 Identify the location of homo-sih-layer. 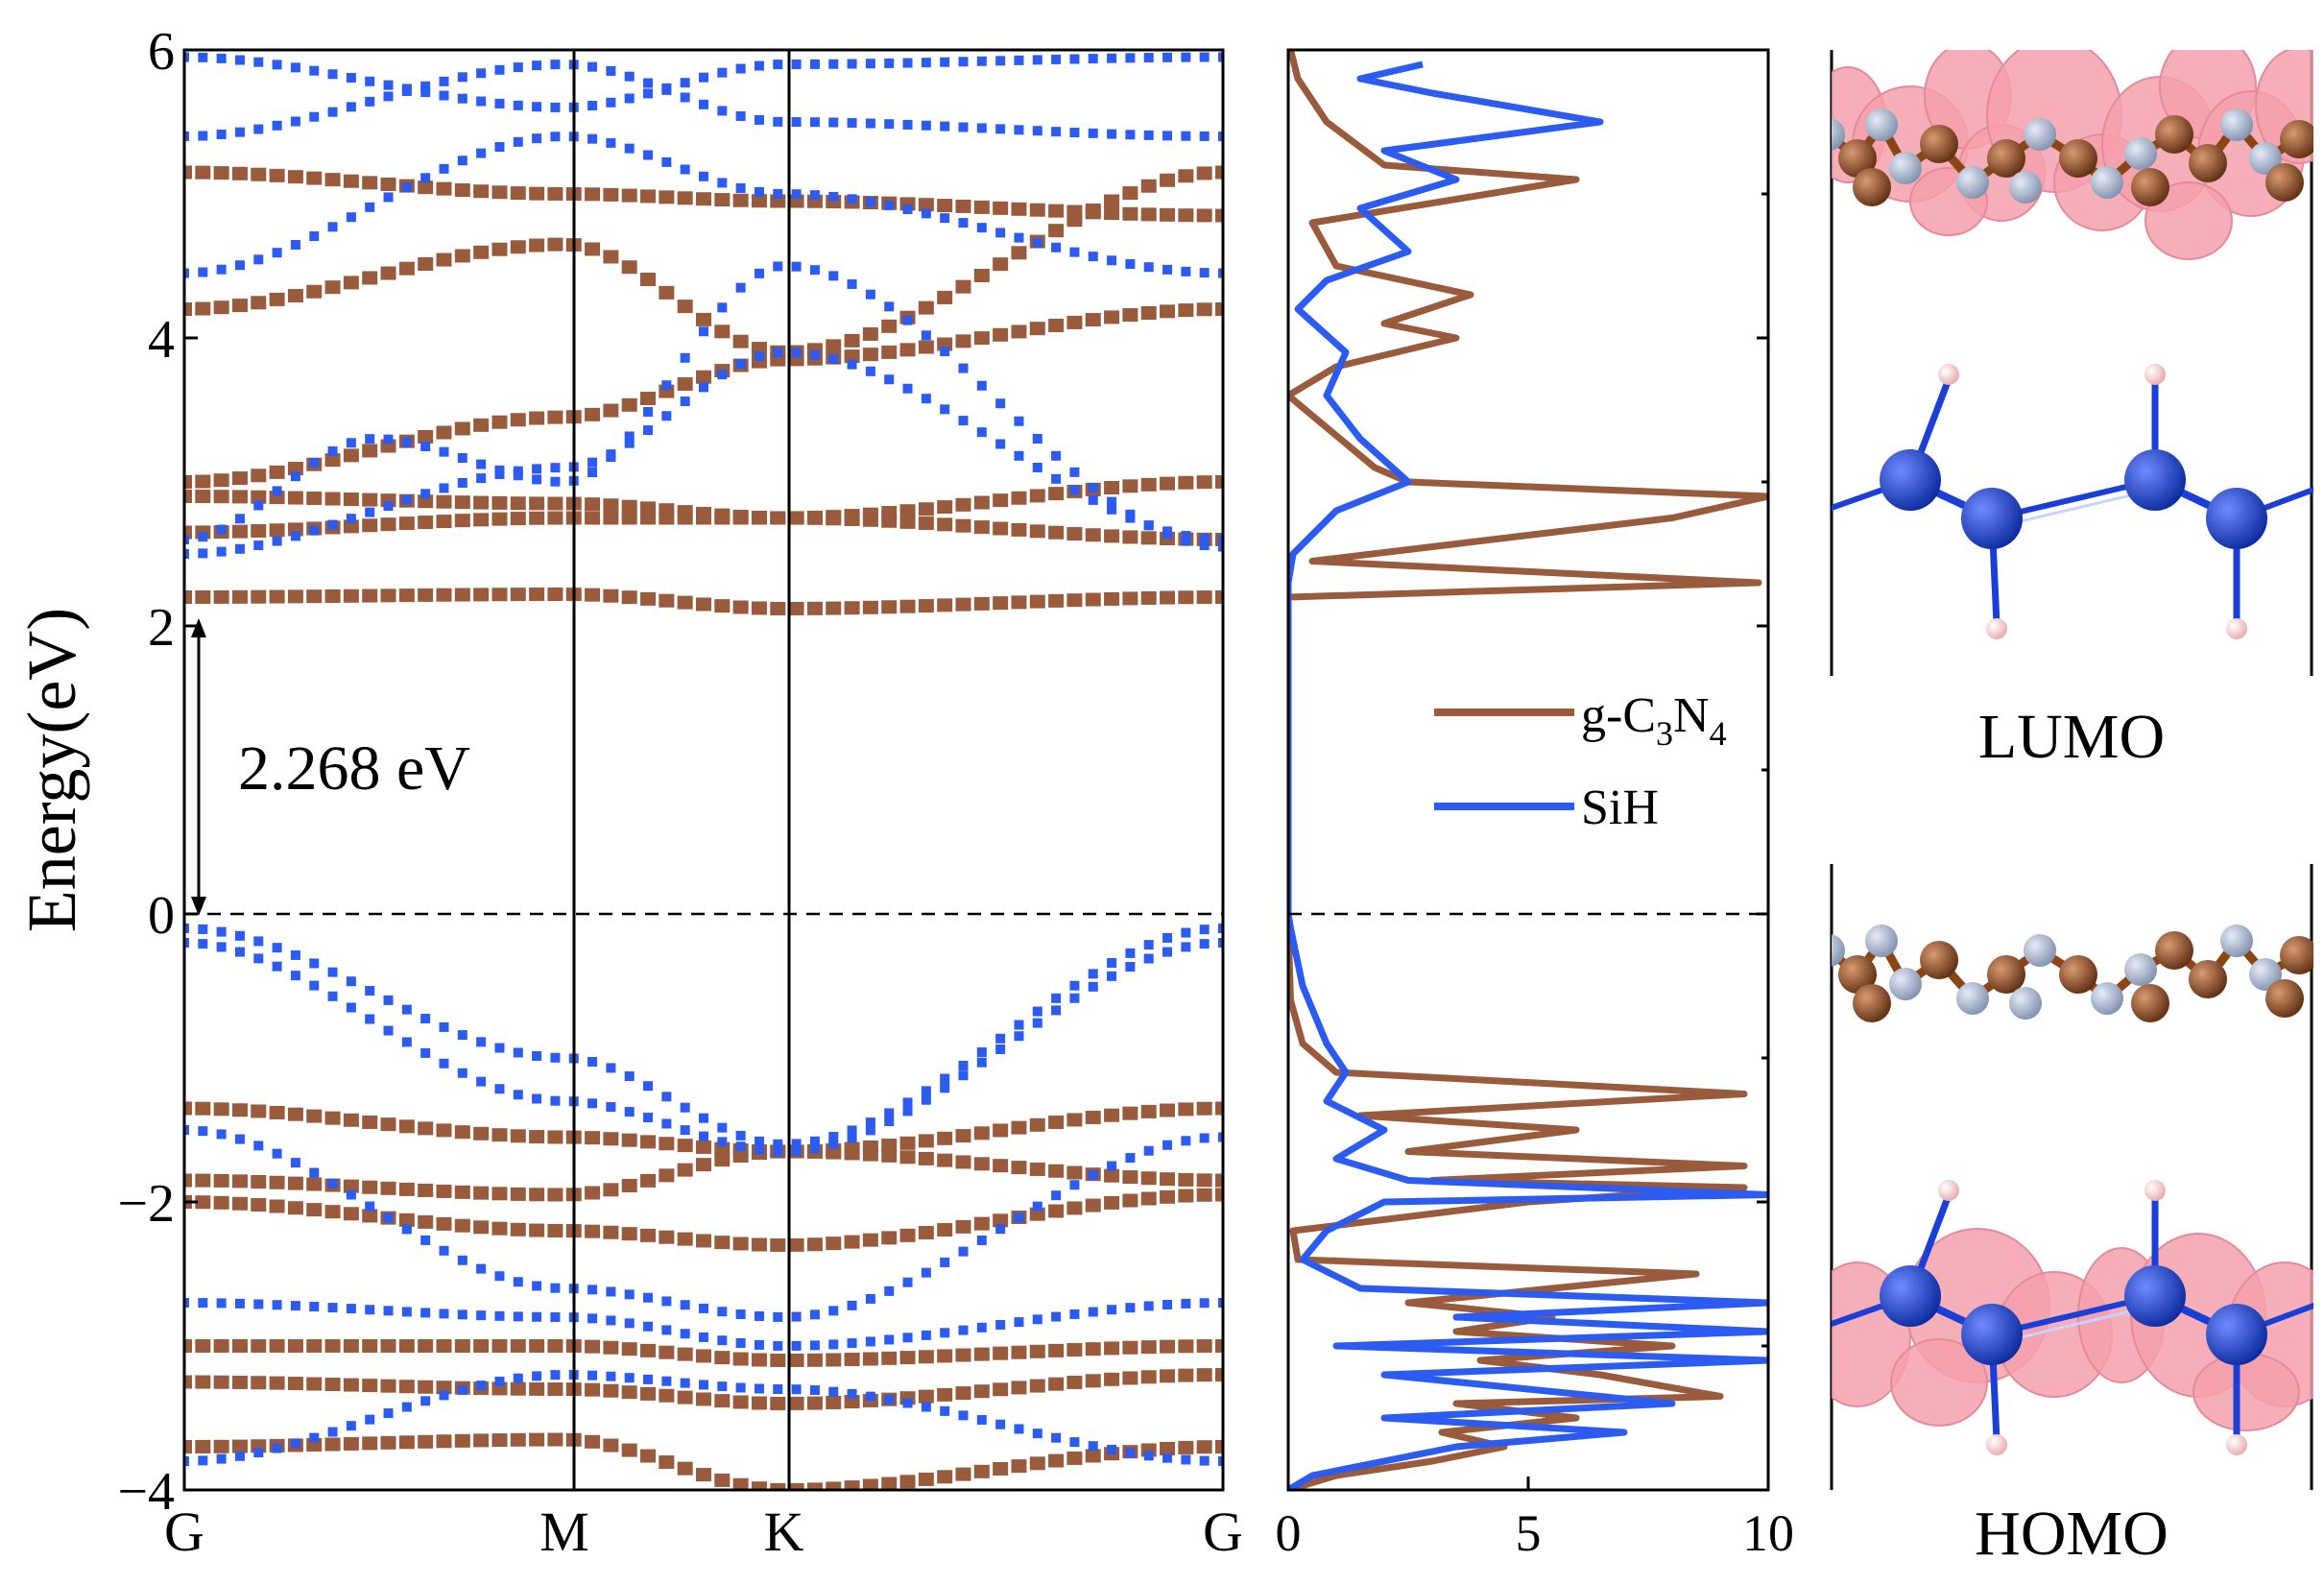
(2072, 1317).